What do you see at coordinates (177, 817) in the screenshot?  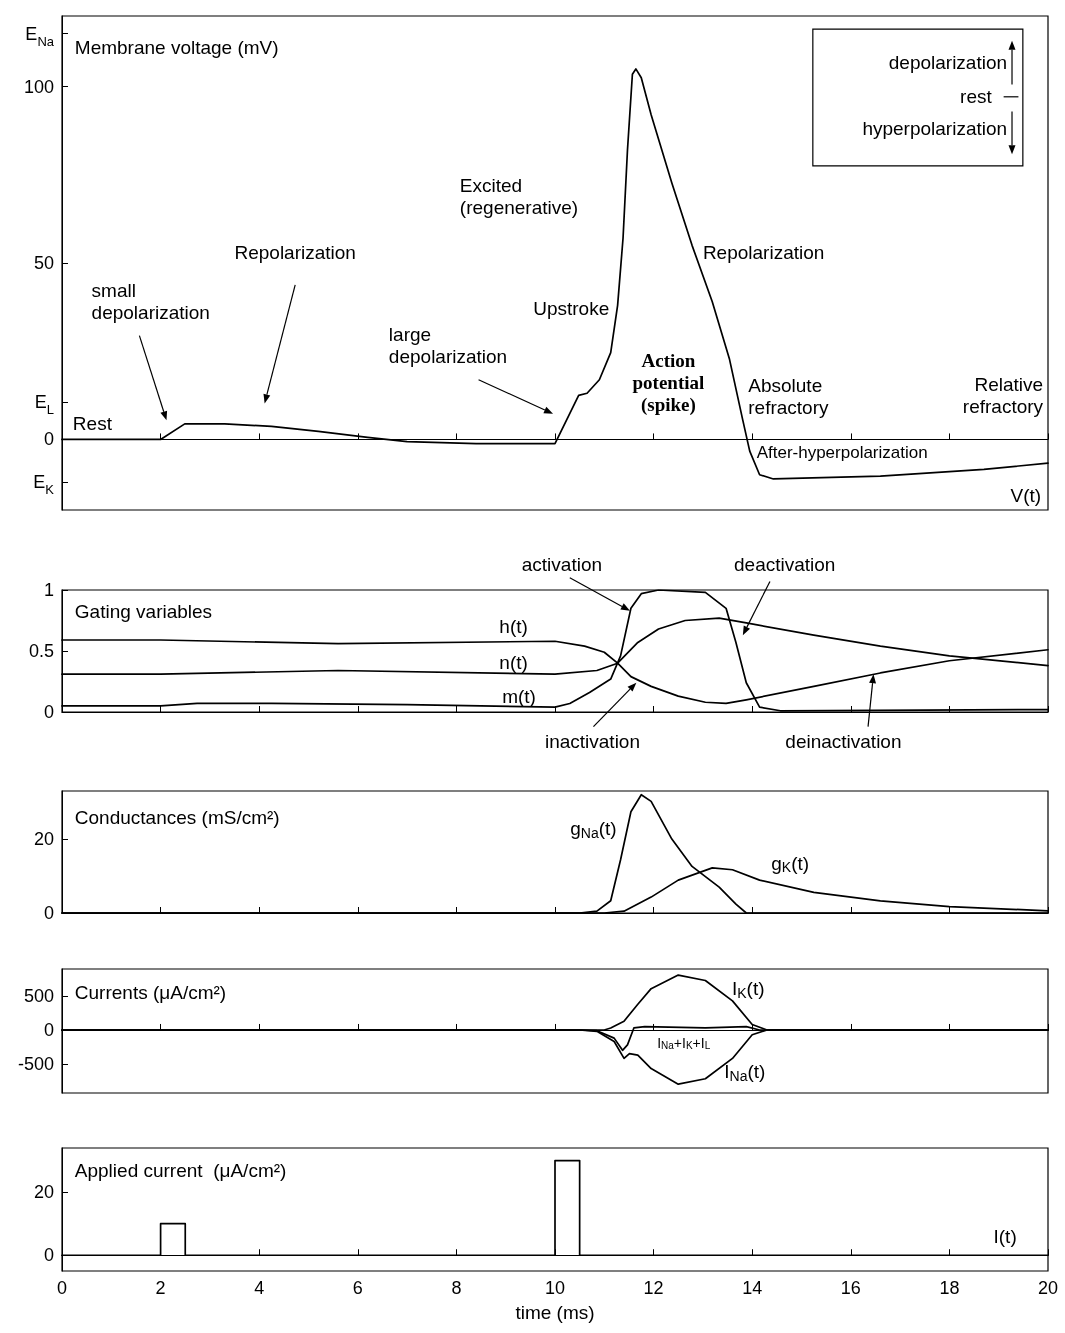 I see `text: Conductances (mS/cm²)` at bounding box center [177, 817].